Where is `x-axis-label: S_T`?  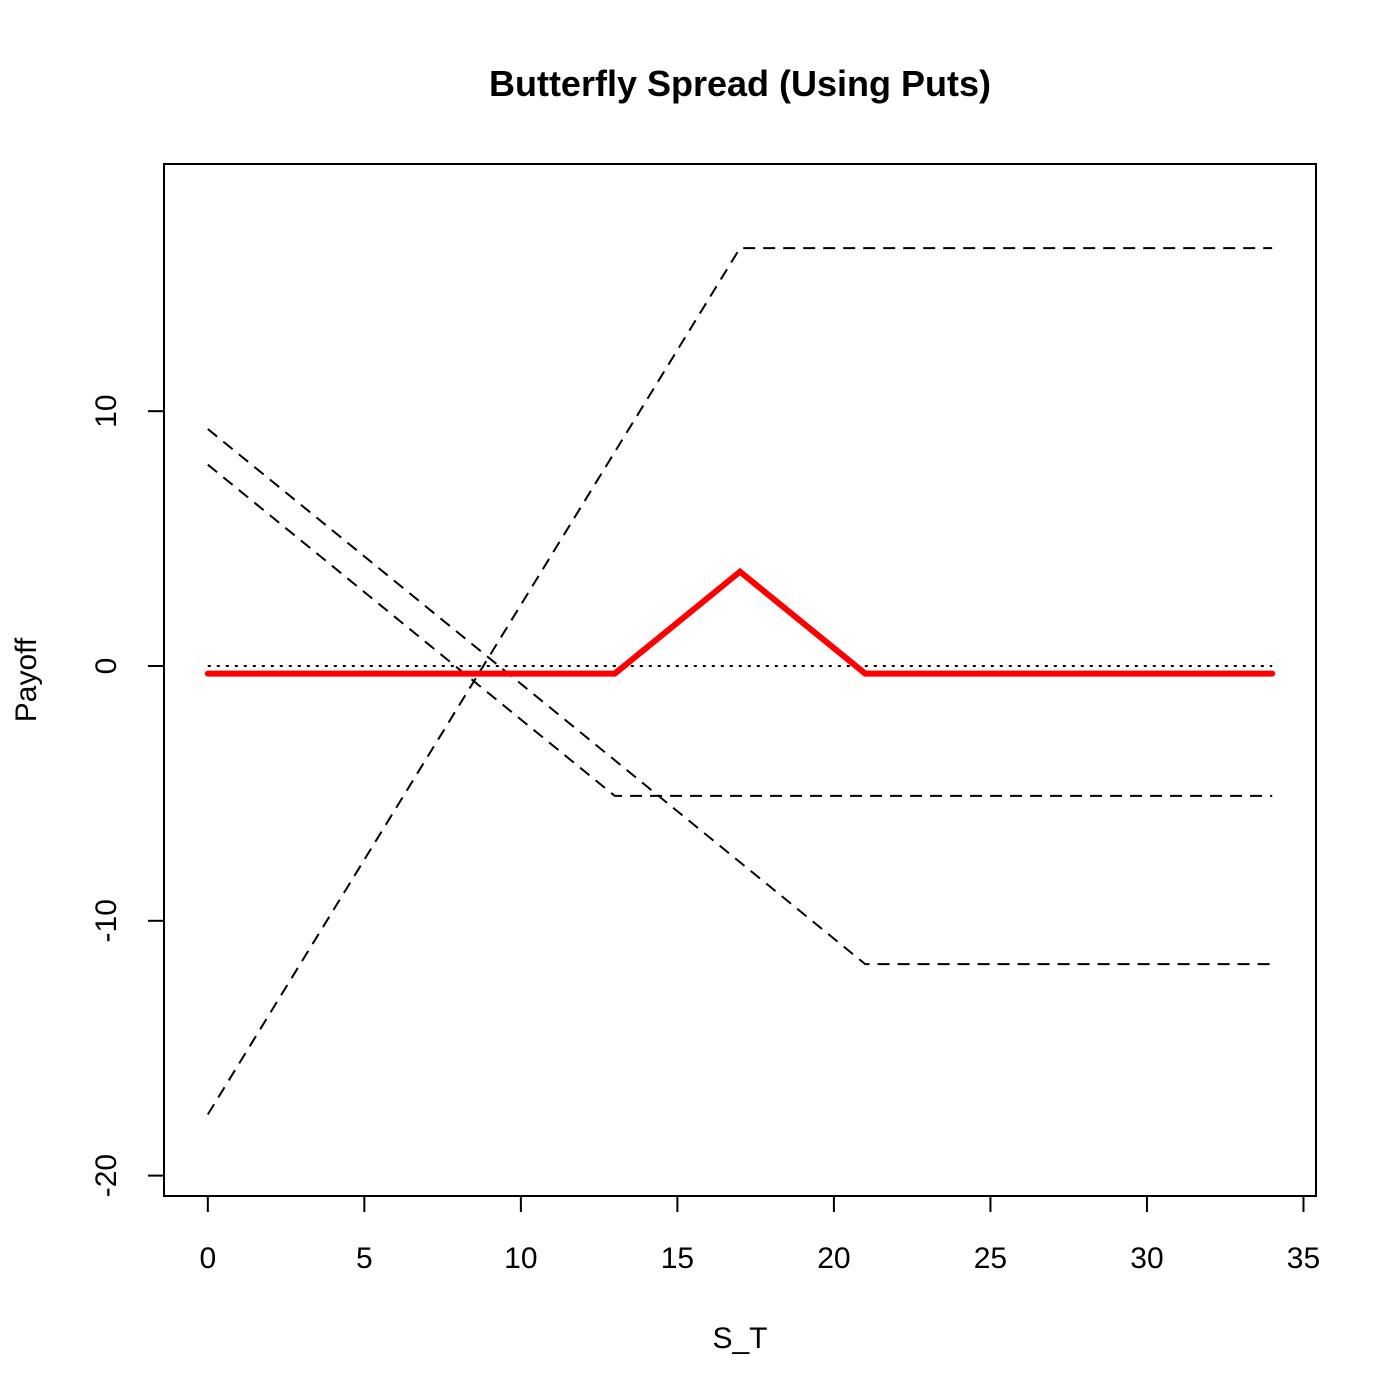 x-axis-label: S_T is located at coordinates (739, 1338).